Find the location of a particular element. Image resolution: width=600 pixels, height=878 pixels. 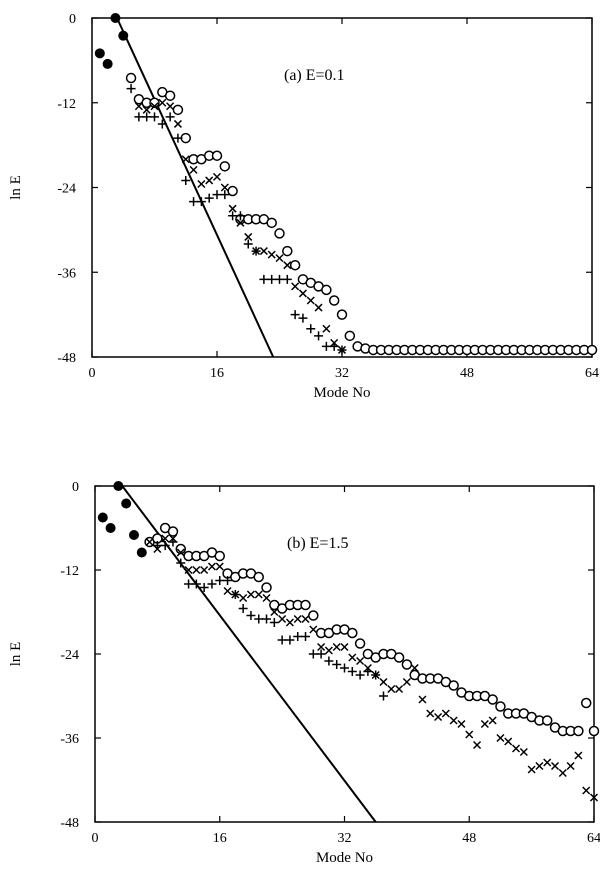

x-tick-label: 32 is located at coordinates (345, 838).